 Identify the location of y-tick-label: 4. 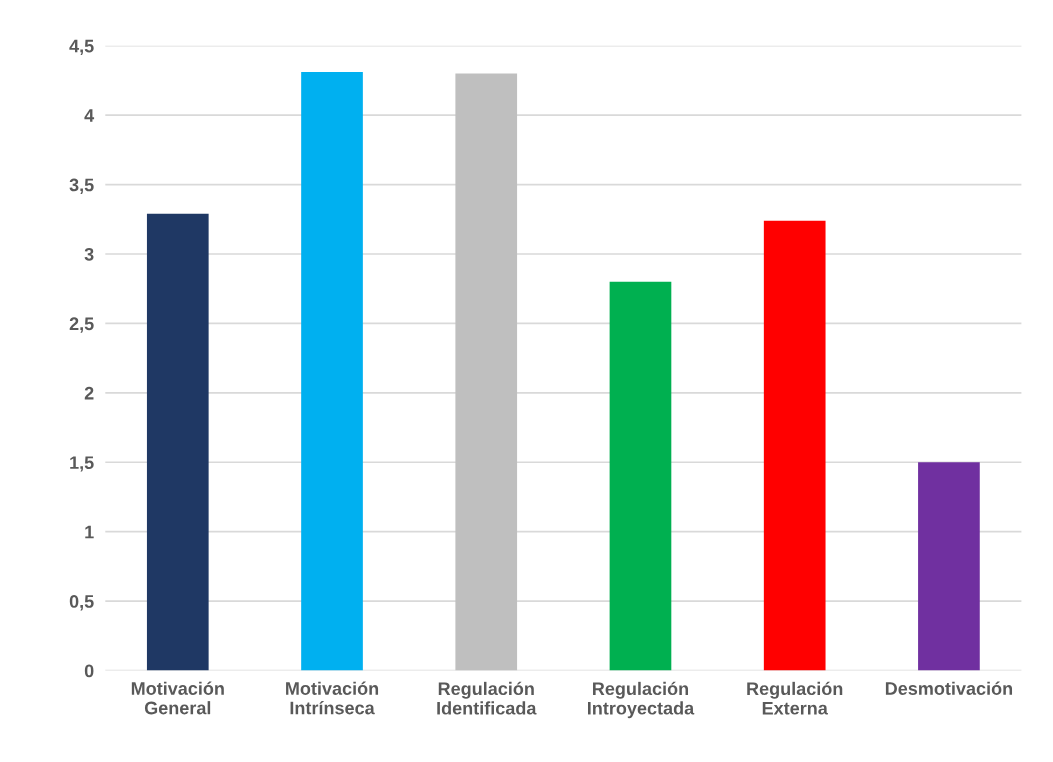
(89, 115).